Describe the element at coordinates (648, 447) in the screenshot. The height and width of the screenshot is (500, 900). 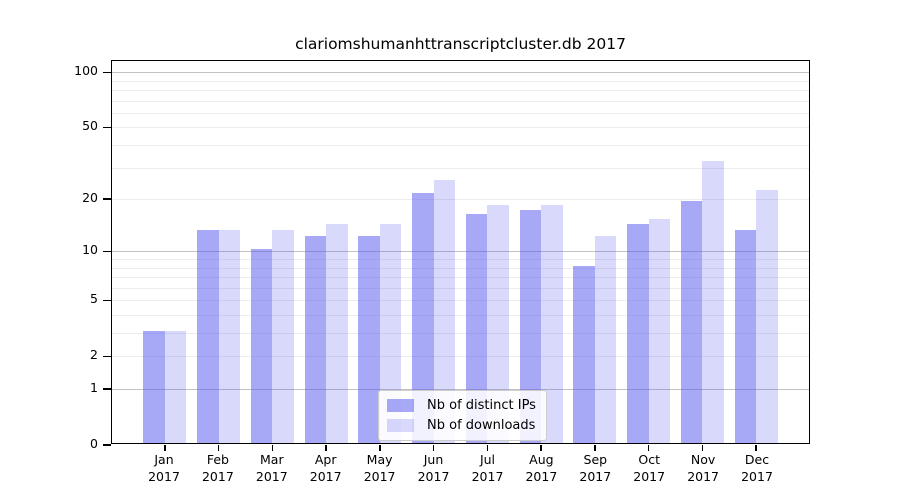
I see `x-tick-oct` at that location.